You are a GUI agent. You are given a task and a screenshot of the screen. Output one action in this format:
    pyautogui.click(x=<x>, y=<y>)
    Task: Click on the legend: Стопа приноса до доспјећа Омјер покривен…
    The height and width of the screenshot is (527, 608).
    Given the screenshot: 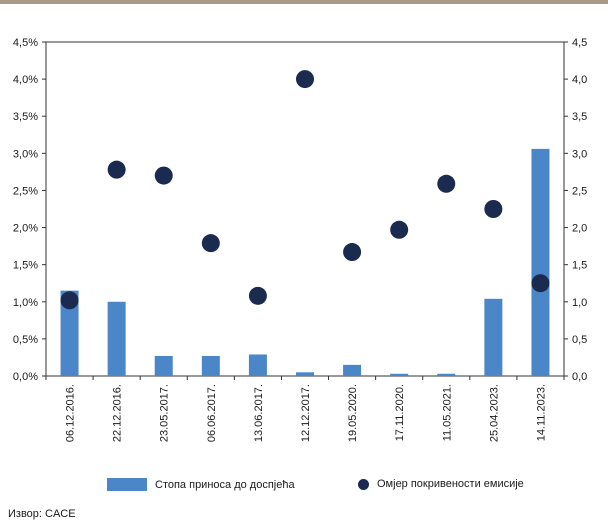 What is the action you would take?
    pyautogui.click(x=304, y=488)
    